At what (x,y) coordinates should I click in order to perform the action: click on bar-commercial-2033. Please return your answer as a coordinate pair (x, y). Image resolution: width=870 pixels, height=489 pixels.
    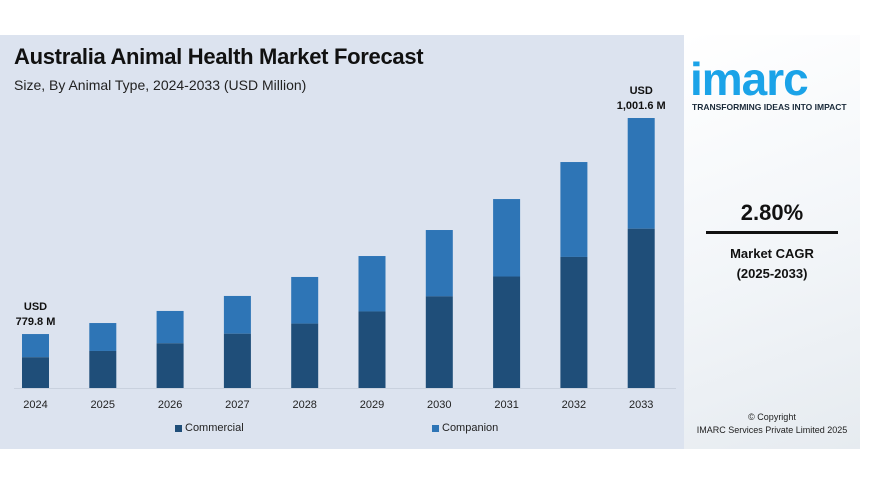
    Looking at the image, I should click on (641, 308).